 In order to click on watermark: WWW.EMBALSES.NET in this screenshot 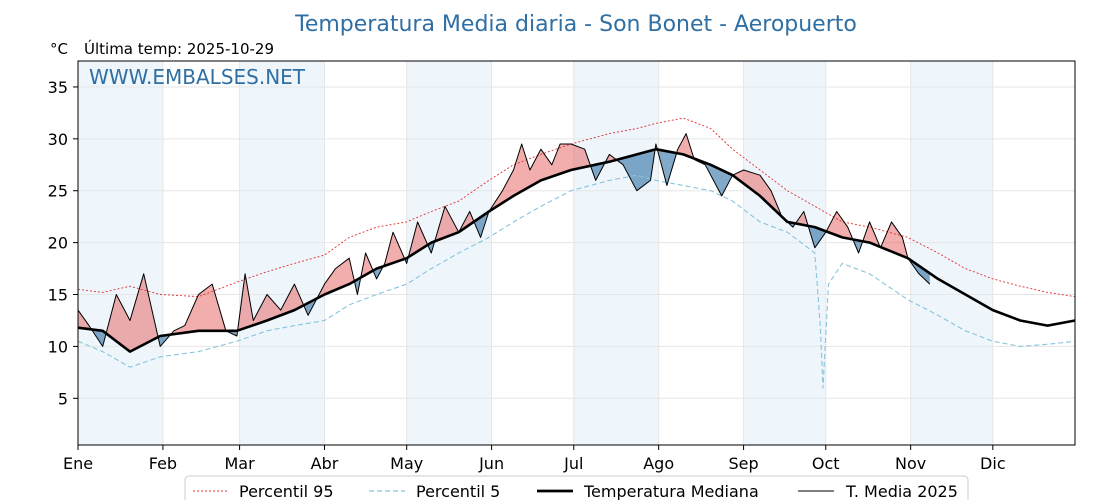, I will do `click(197, 77)`.